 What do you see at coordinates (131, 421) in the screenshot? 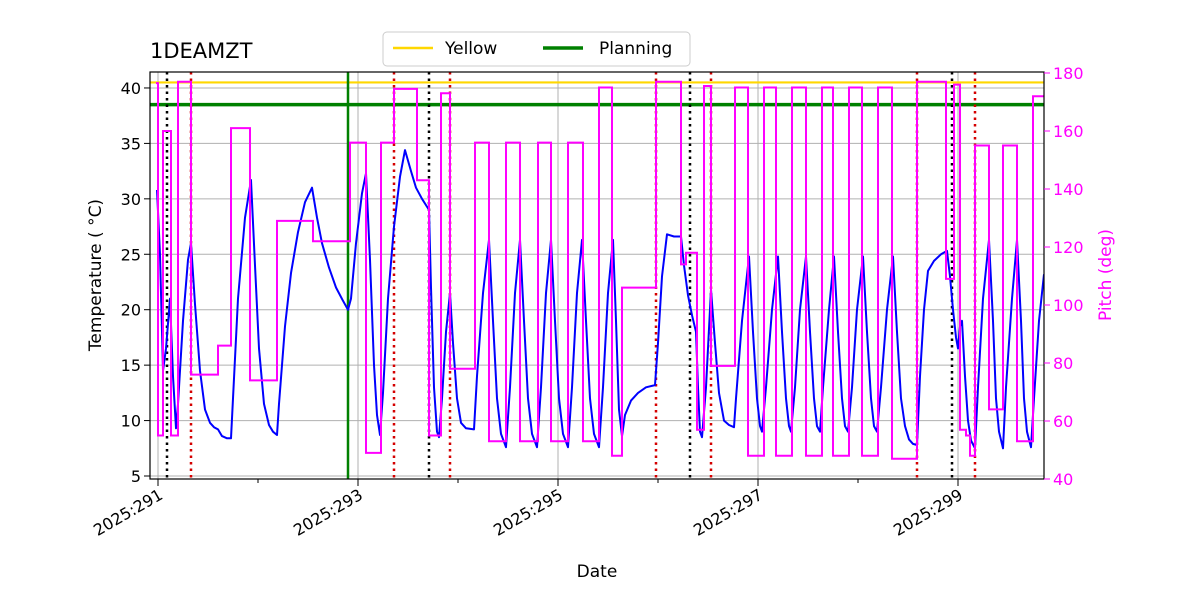
I see `y-tick-label: 10` at bounding box center [131, 421].